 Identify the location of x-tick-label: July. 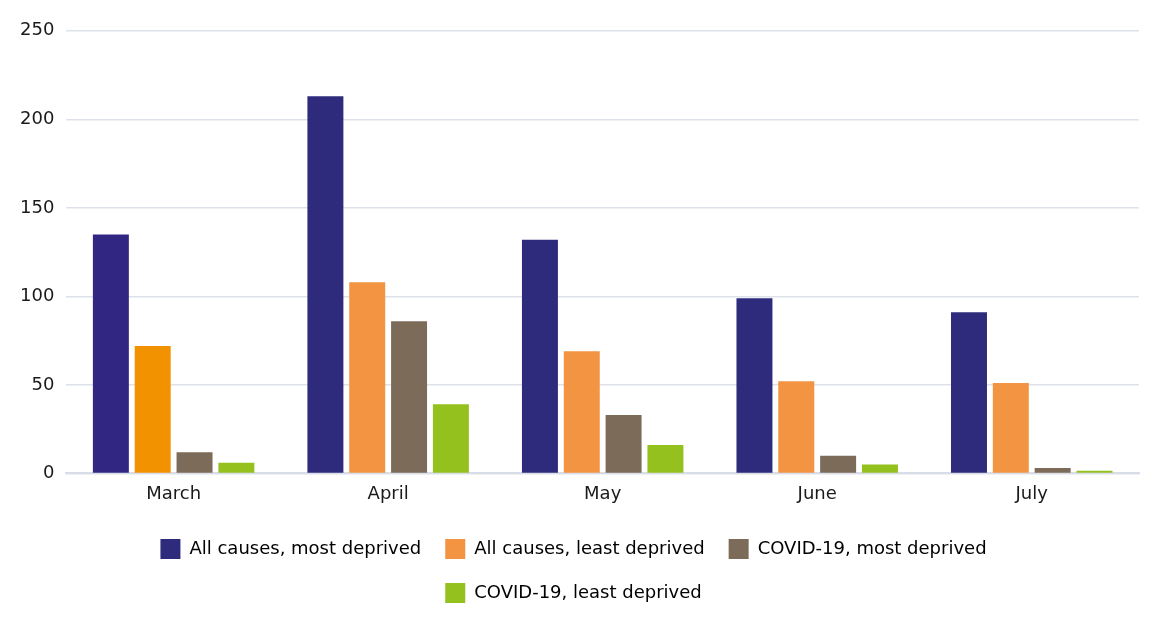
(1031, 492).